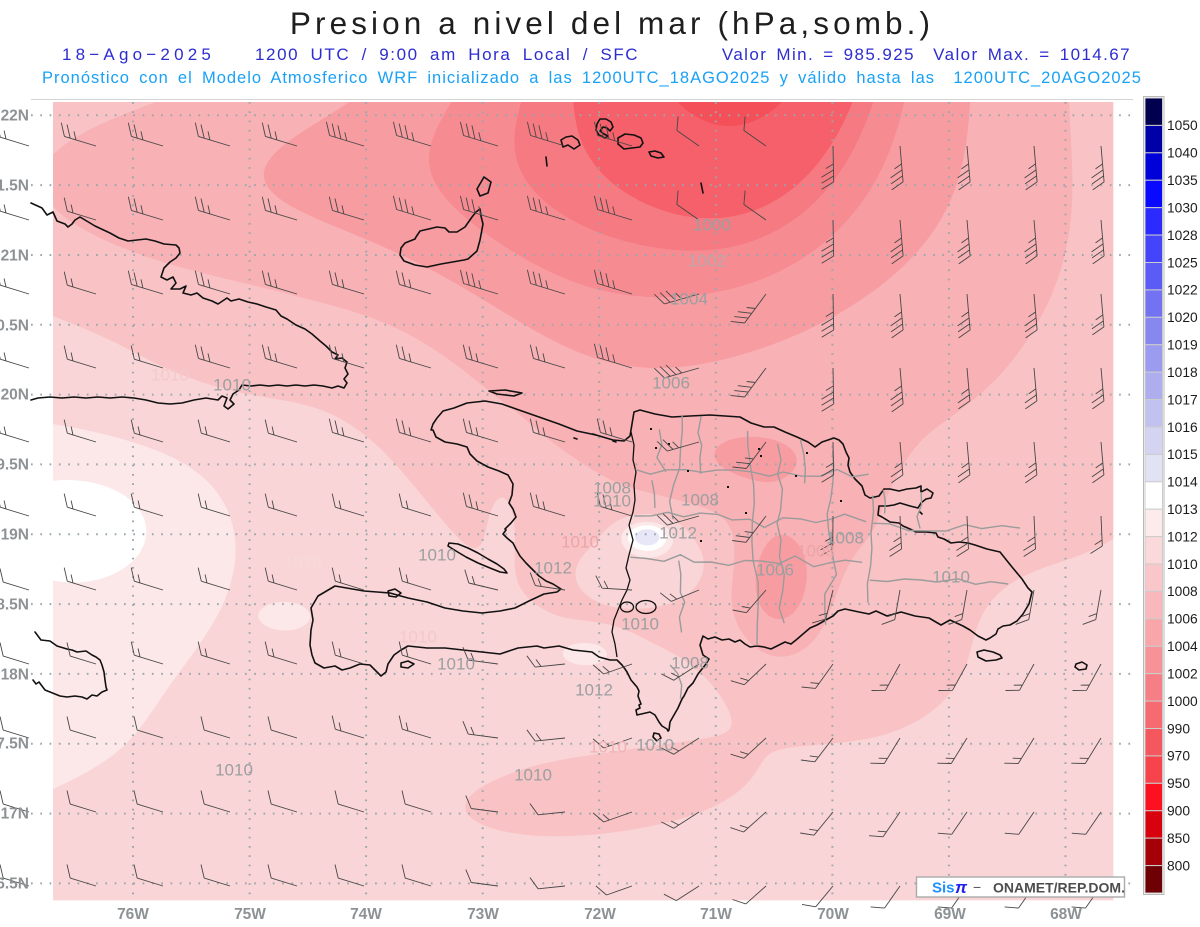 The width and height of the screenshot is (1200, 927). I want to click on svg-text: 1018, so click(1182, 372).